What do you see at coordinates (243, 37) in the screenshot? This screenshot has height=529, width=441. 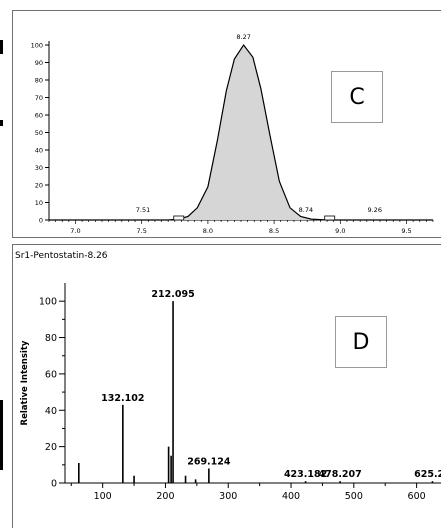 I see `peak-label: 8.27` at bounding box center [243, 37].